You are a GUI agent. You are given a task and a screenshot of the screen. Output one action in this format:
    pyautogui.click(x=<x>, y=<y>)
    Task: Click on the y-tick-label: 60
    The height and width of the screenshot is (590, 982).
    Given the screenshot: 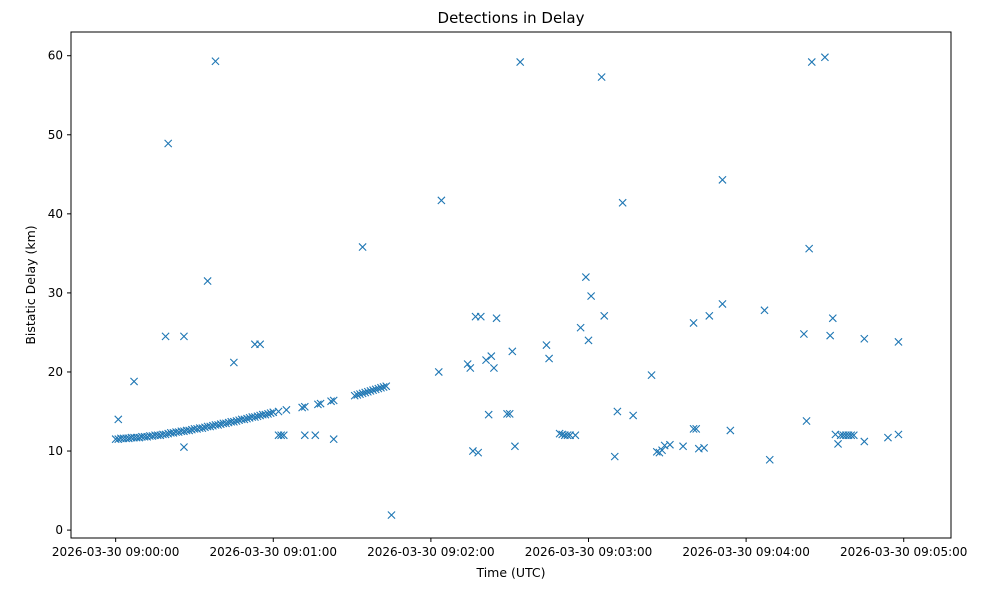 What is the action you would take?
    pyautogui.click(x=55, y=56)
    